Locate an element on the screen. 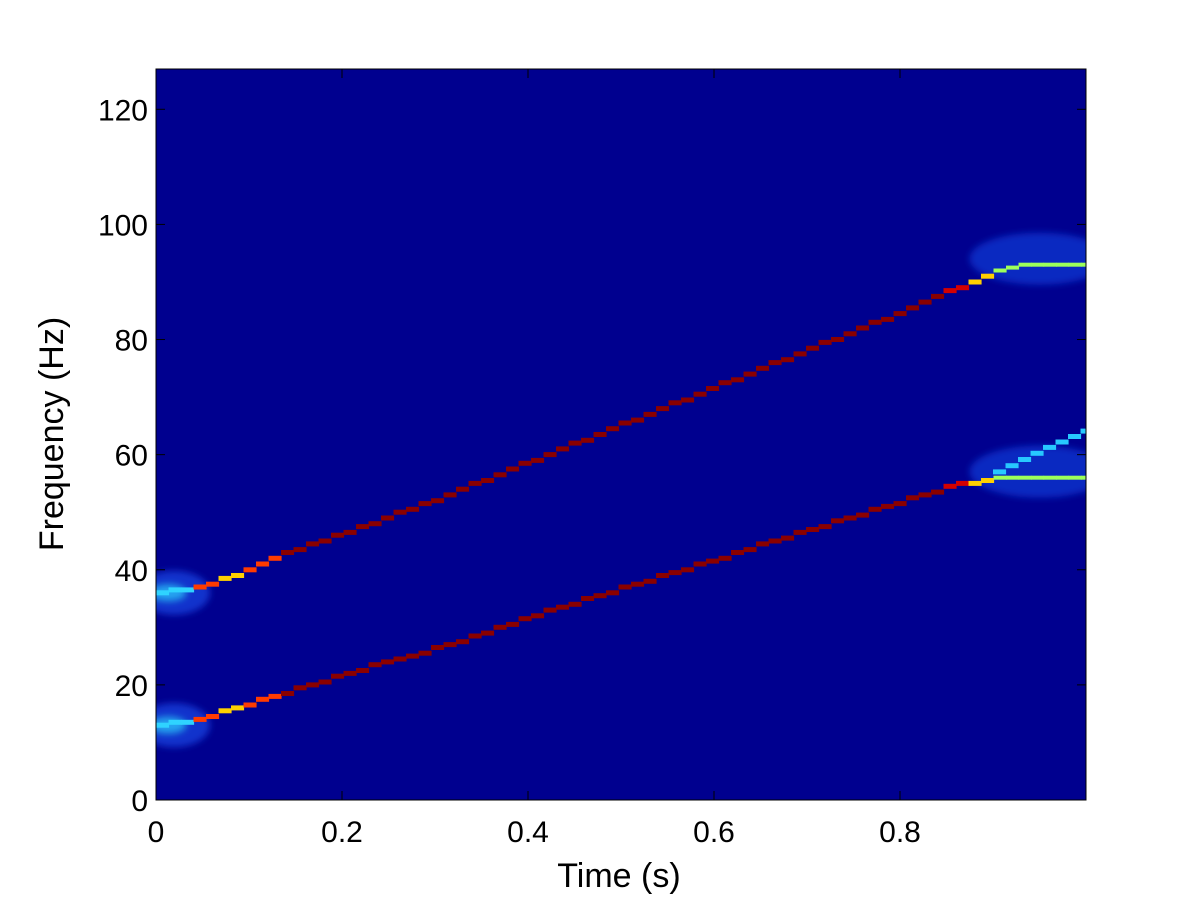  x-tick-label: 0.6 is located at coordinates (714, 832).